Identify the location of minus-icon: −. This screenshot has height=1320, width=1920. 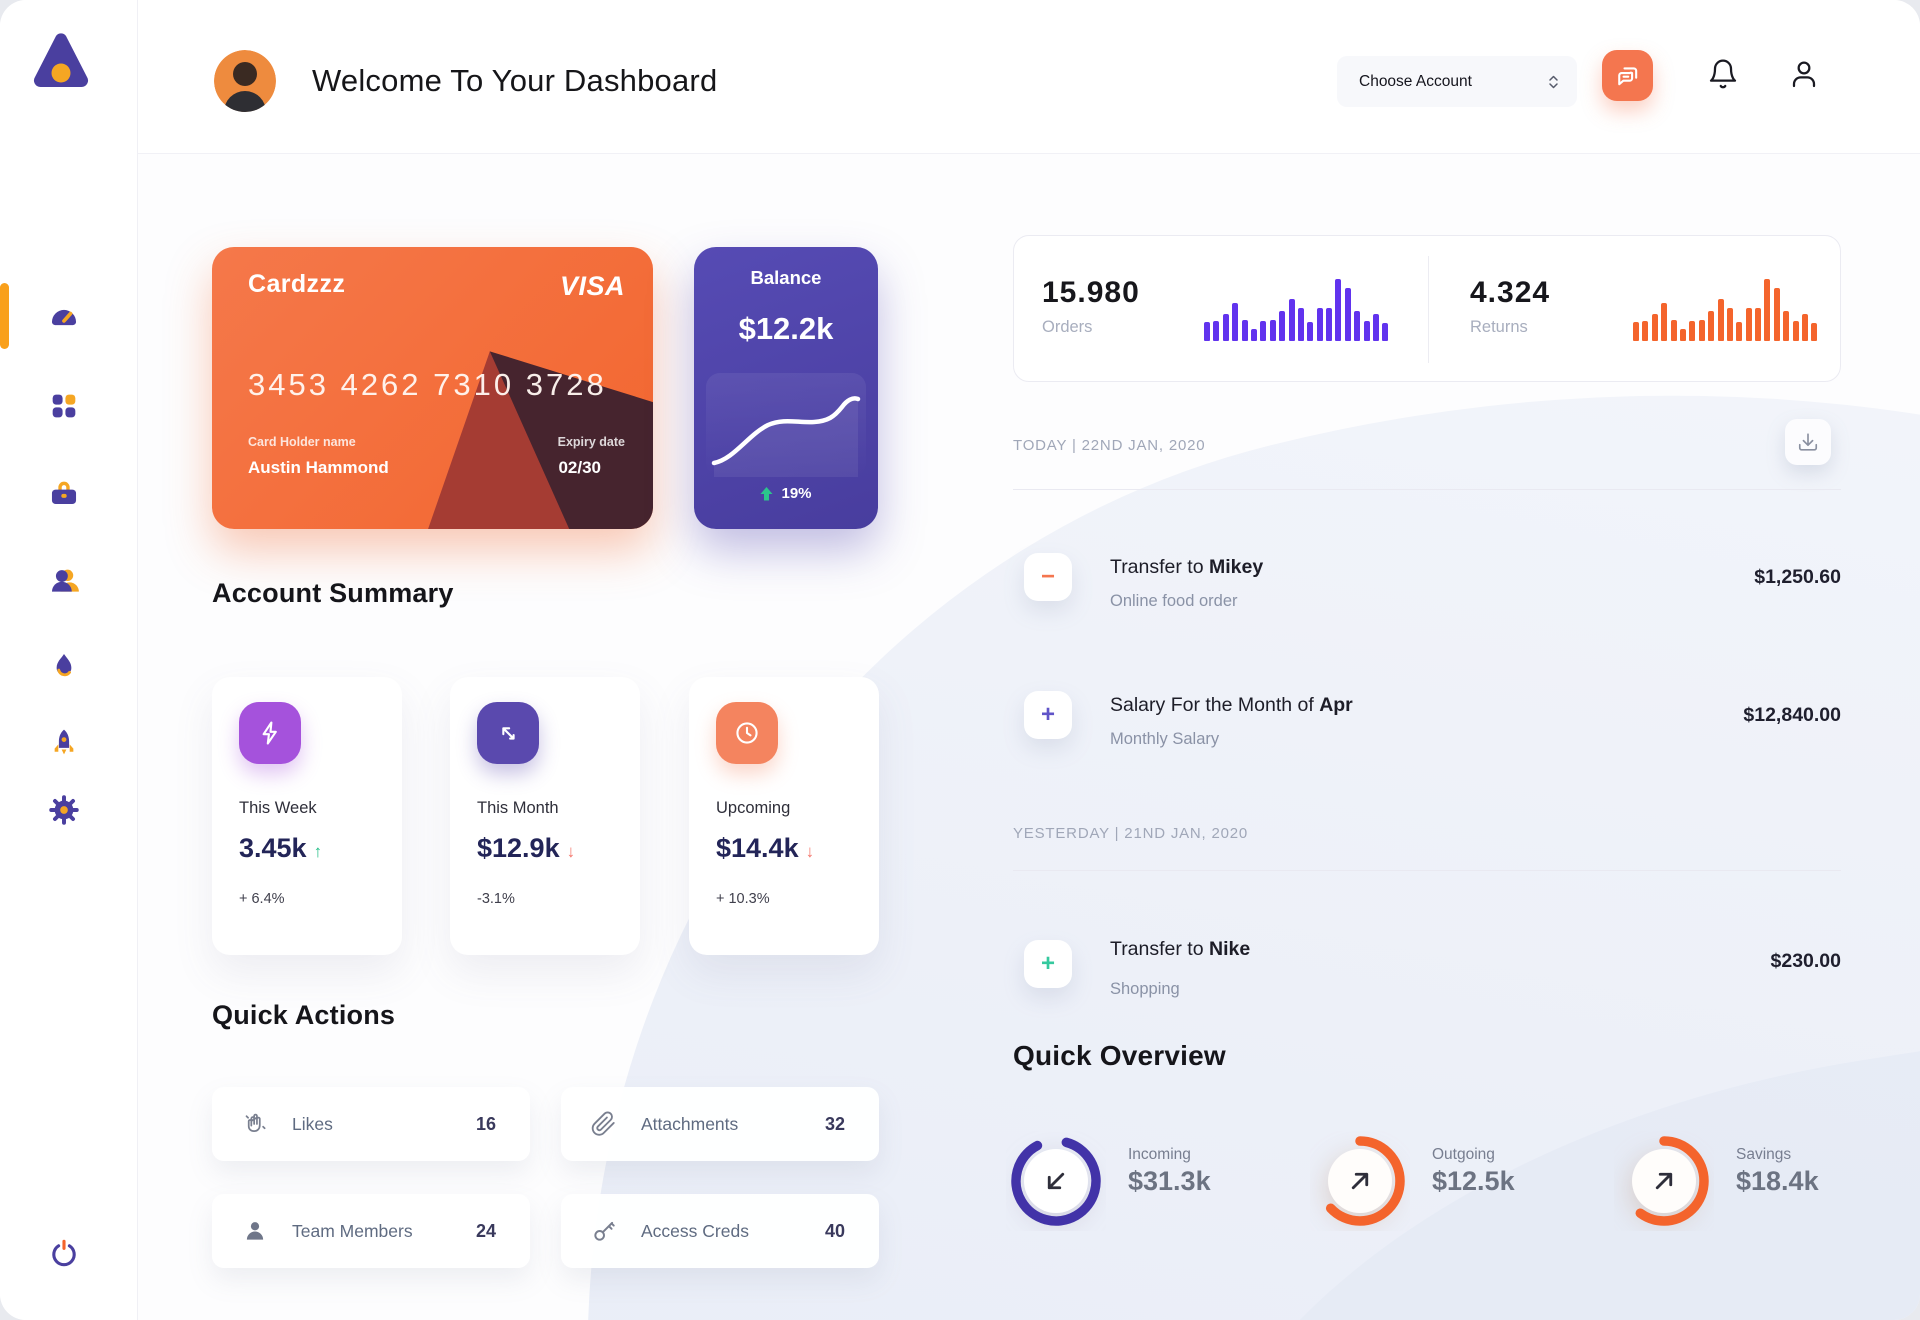
(1048, 577).